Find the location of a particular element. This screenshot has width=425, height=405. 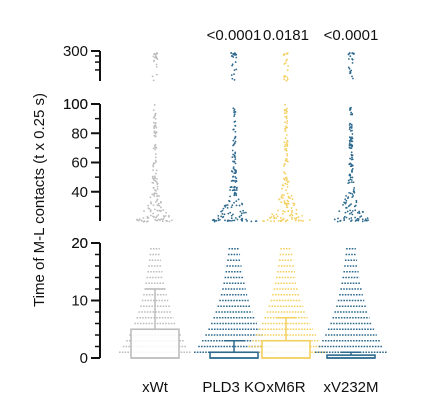

y-axis-label: Time of M-L contacts (t x 0.25 s) is located at coordinates (39, 200).